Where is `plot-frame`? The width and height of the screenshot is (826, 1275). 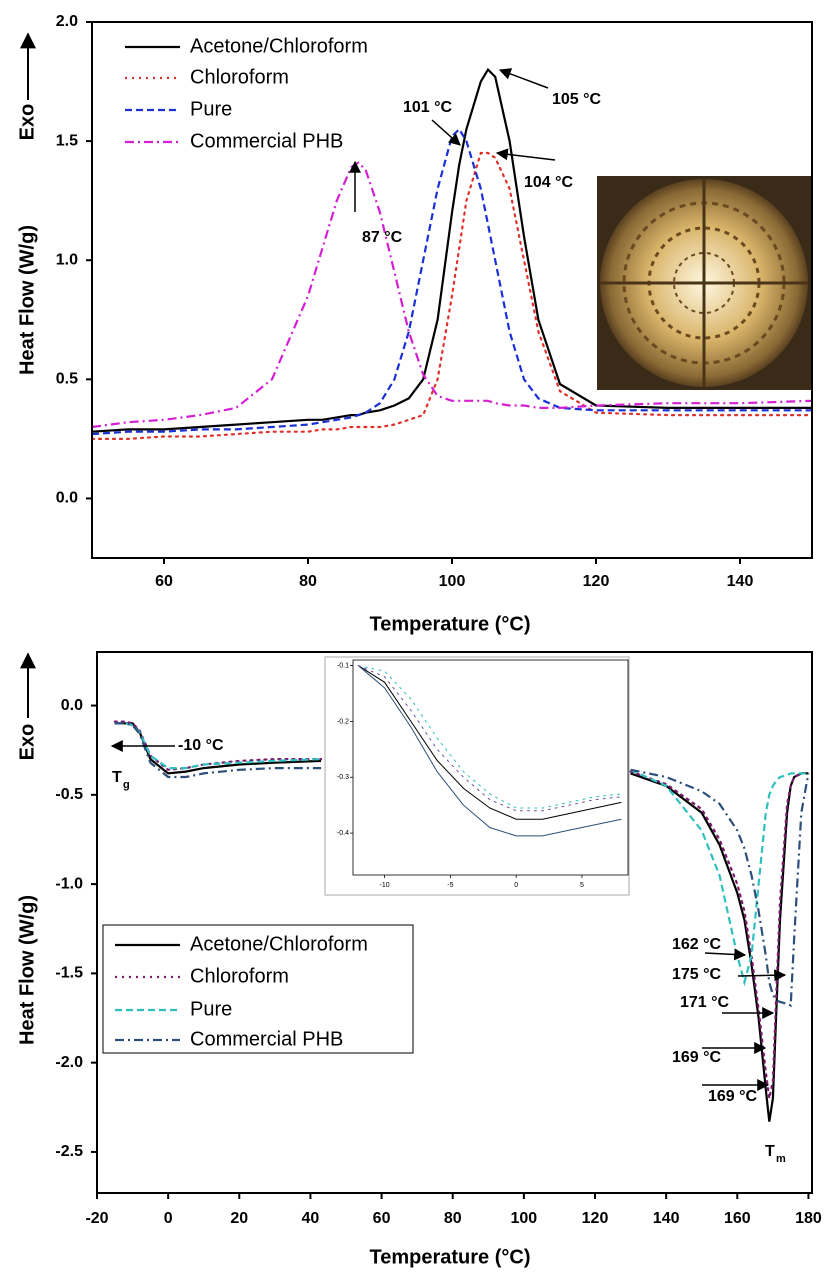
plot-frame is located at coordinates (490, 767).